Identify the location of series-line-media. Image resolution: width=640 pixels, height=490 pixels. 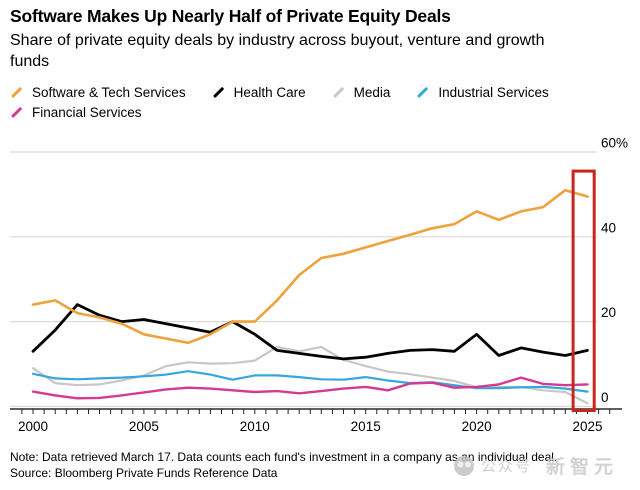
(310, 375).